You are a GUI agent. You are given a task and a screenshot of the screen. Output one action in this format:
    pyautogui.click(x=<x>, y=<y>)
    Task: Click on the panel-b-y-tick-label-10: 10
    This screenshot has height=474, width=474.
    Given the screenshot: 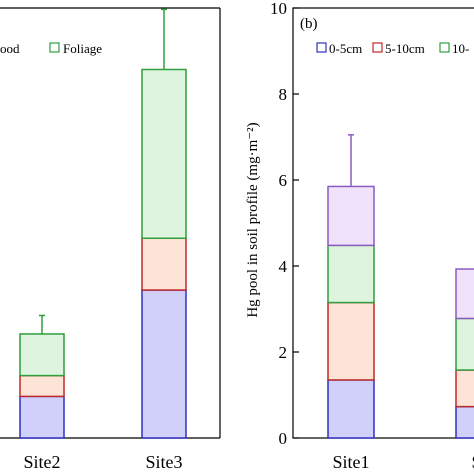 What is the action you would take?
    pyautogui.click(x=278, y=9)
    